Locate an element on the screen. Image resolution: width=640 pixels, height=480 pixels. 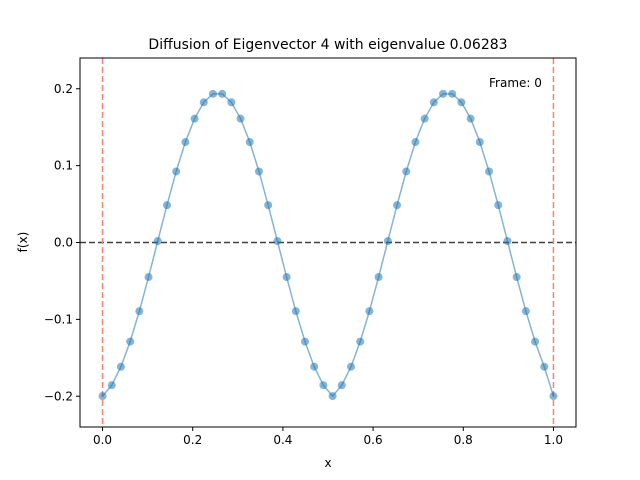
x-tick-label: 1.0 is located at coordinates (553, 440).